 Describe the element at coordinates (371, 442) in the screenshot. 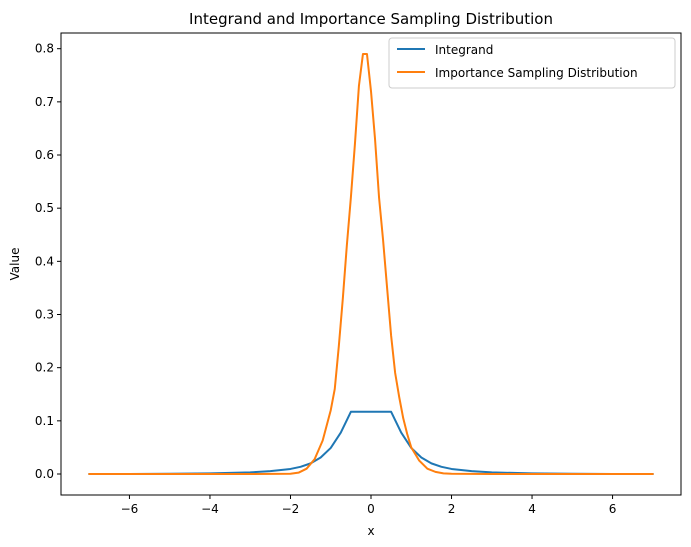

I see `series-line-integrand` at that location.